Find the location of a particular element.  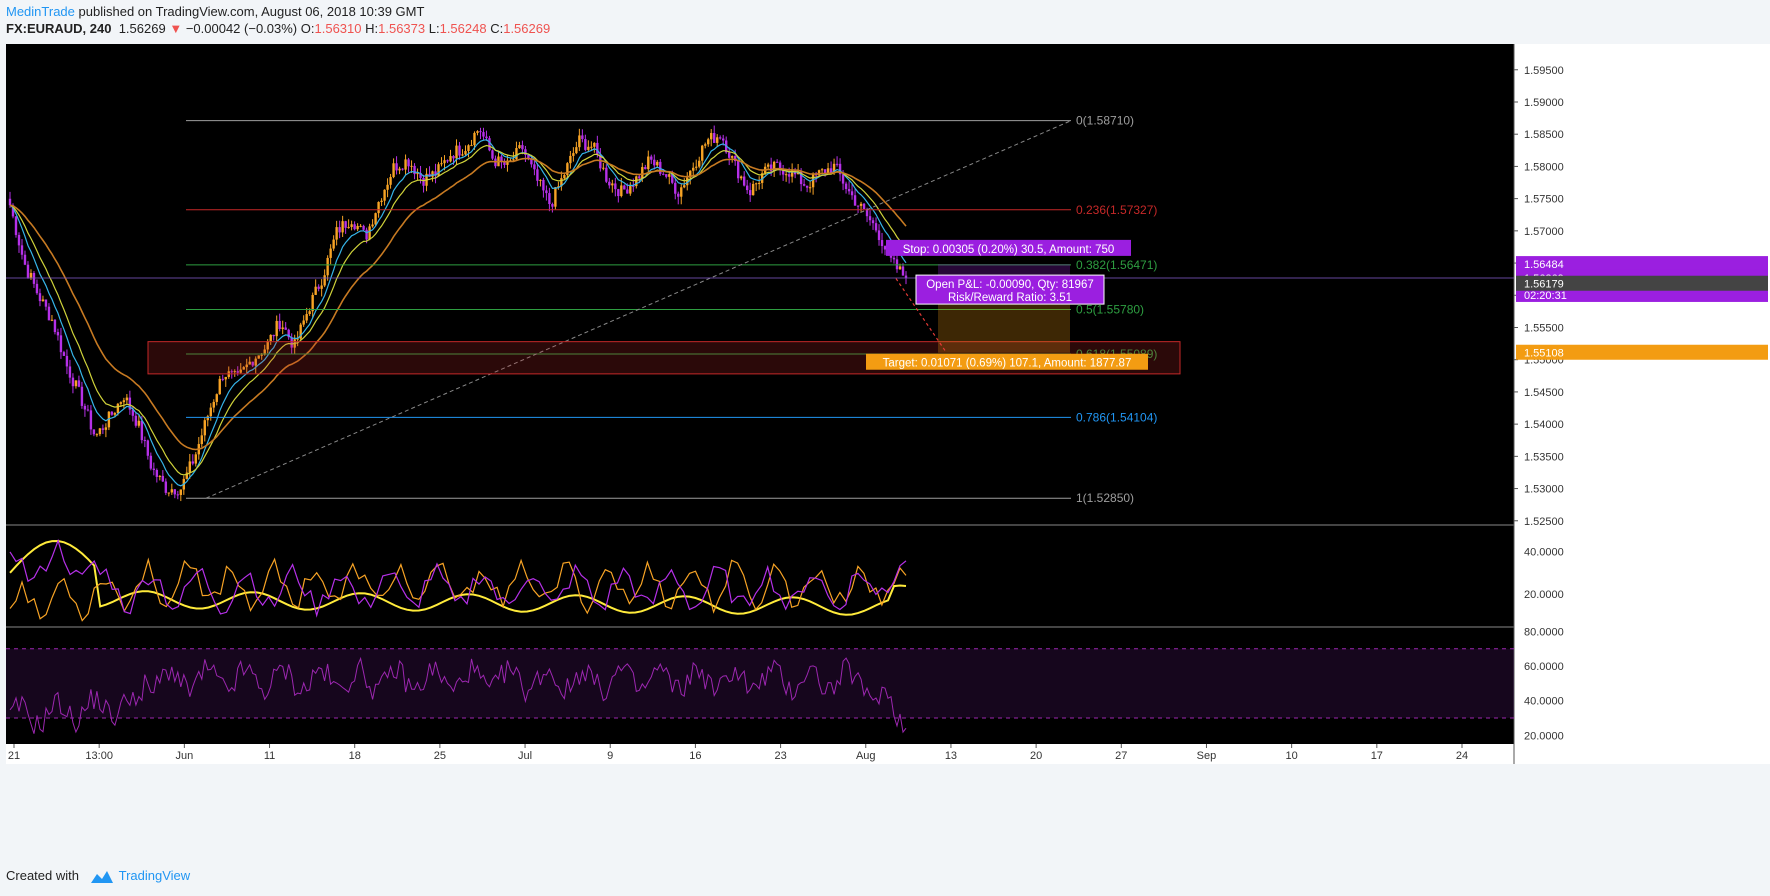

last-price: 1.56269 is located at coordinates (142, 28).